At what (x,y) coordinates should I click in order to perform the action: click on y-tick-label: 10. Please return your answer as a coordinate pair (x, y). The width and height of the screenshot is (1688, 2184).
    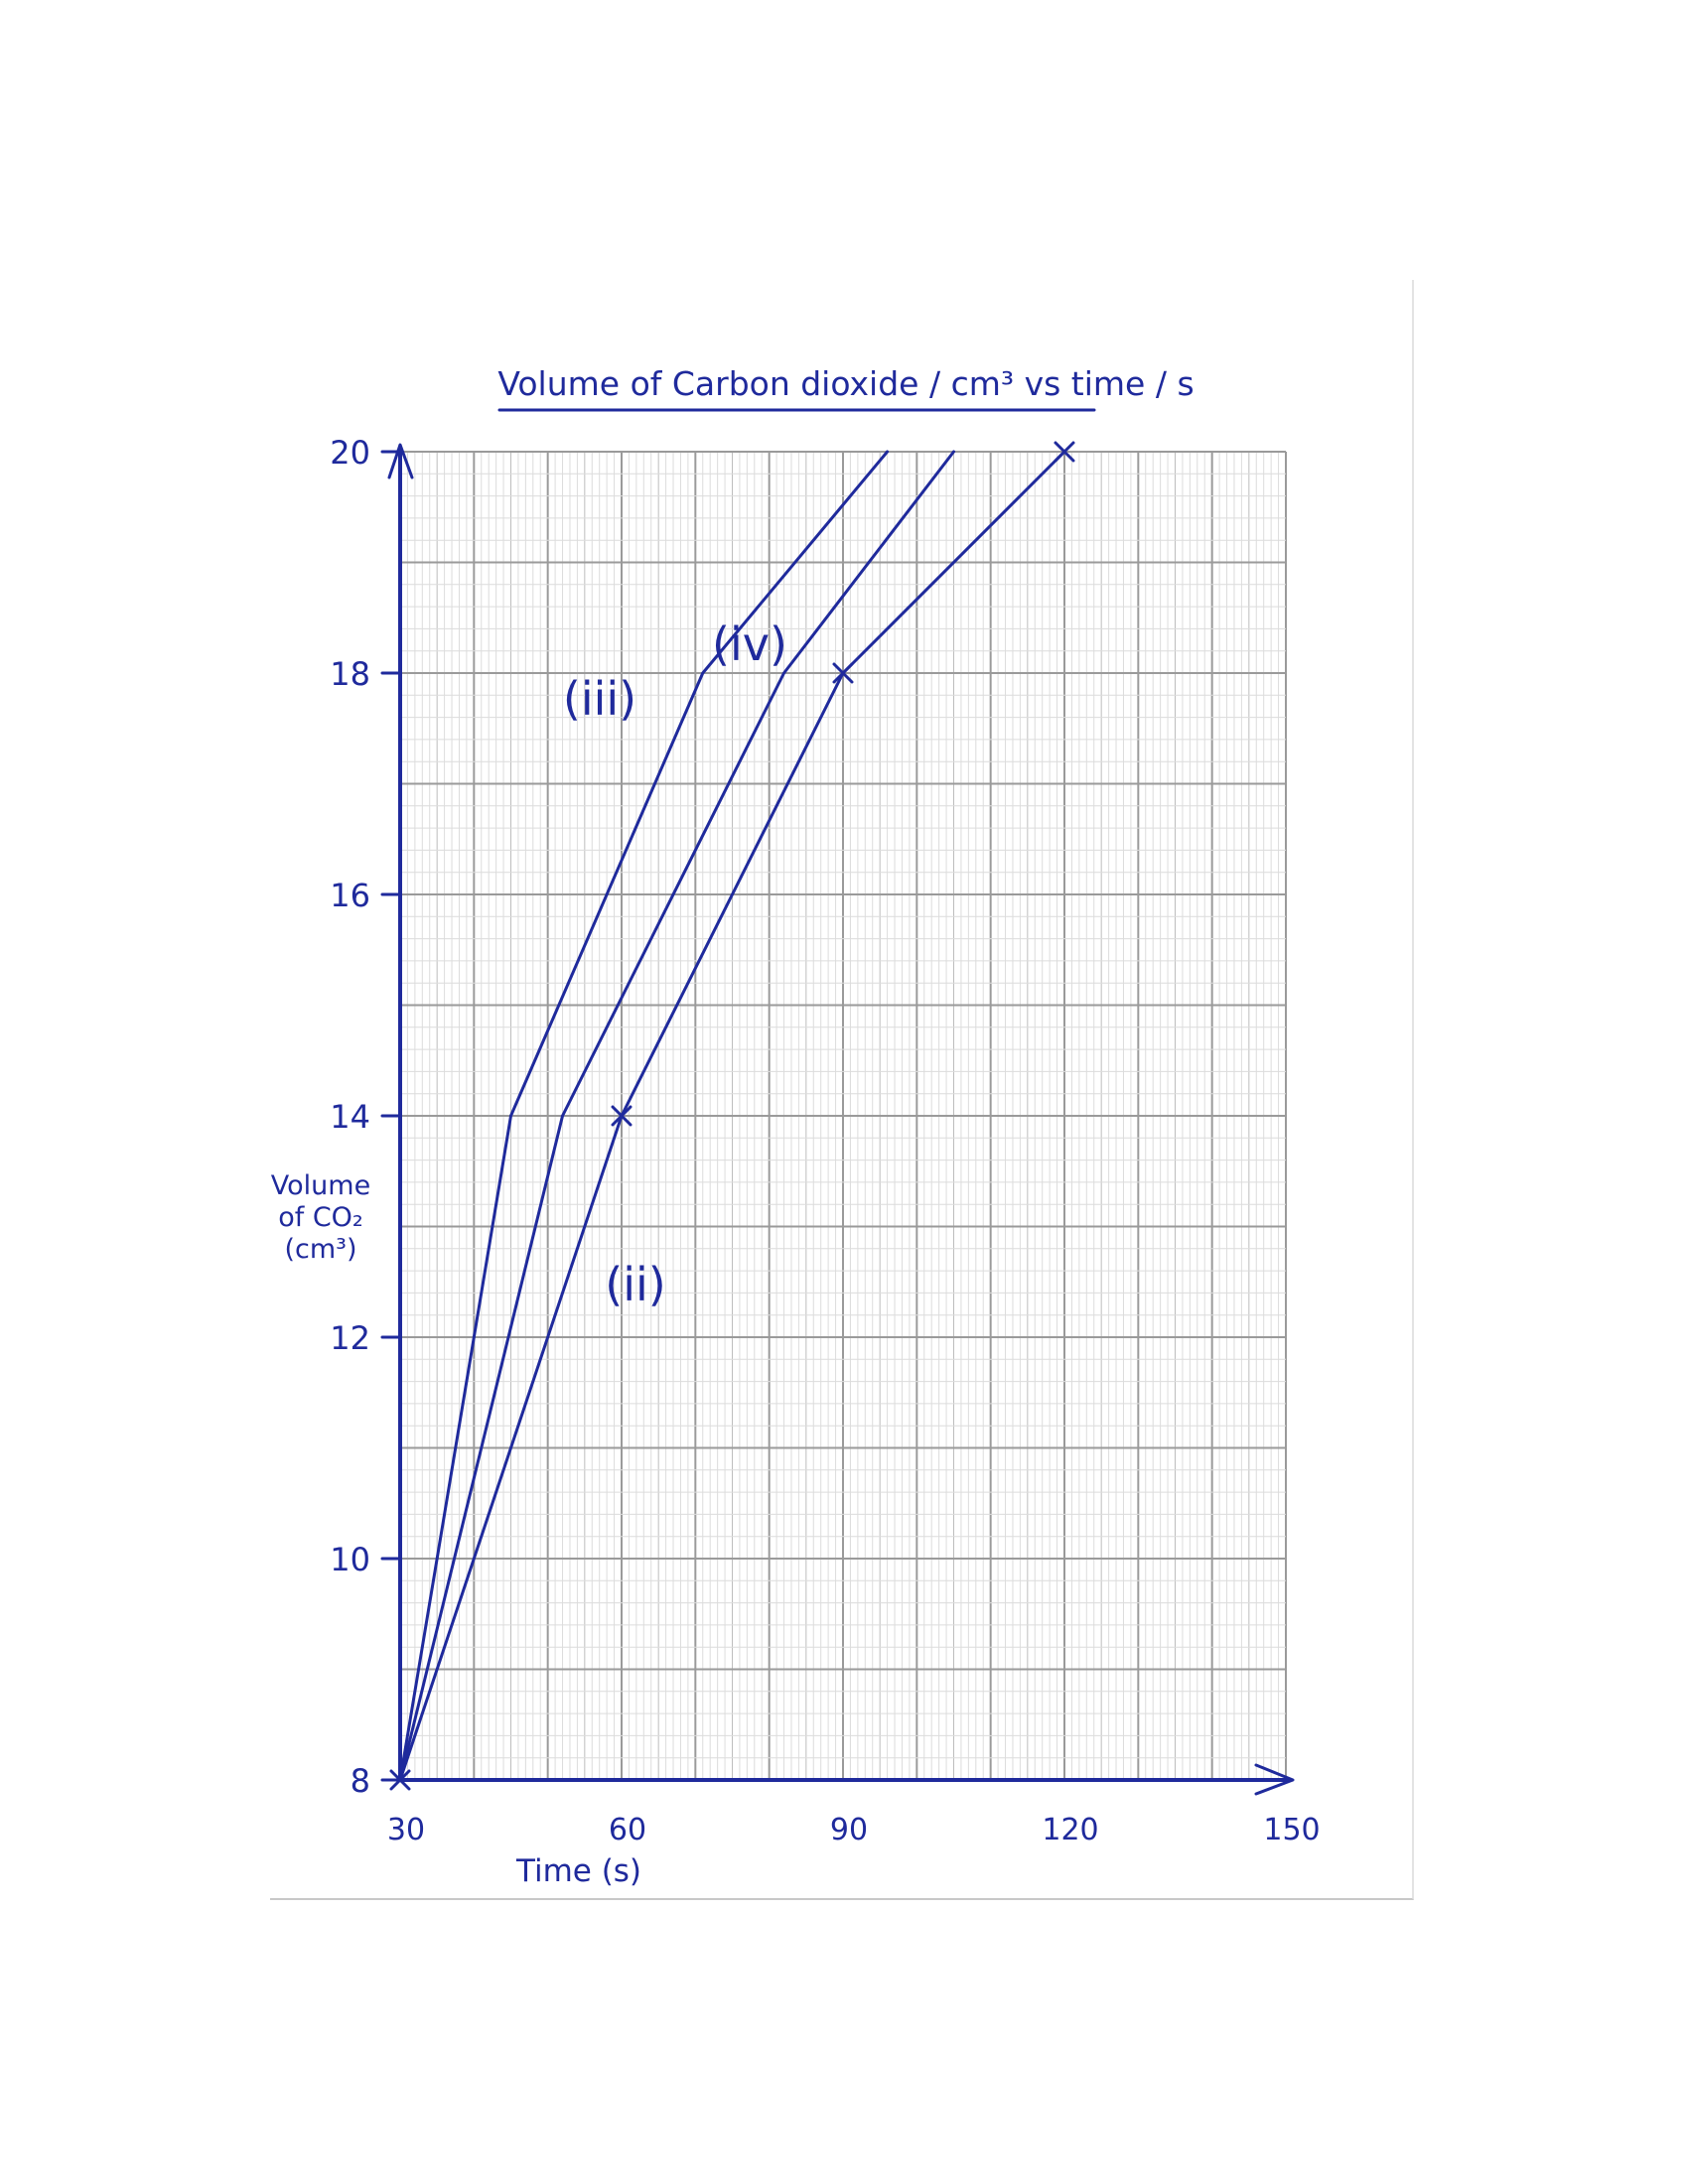
    Looking at the image, I should click on (350, 1559).